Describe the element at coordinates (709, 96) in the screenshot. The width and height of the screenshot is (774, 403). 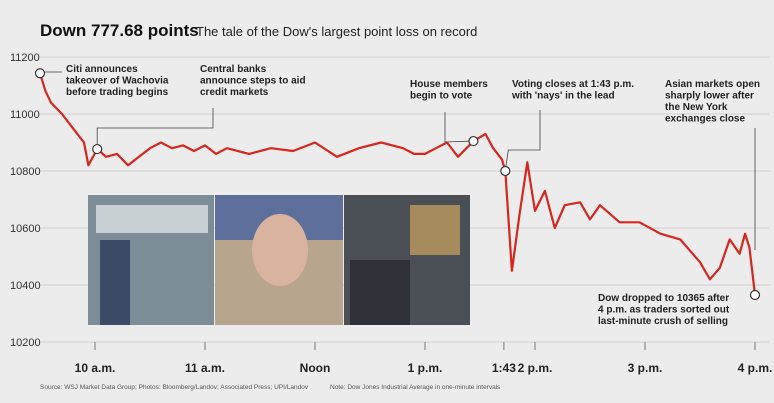
I see `annotation-text: sharply lower after` at that location.